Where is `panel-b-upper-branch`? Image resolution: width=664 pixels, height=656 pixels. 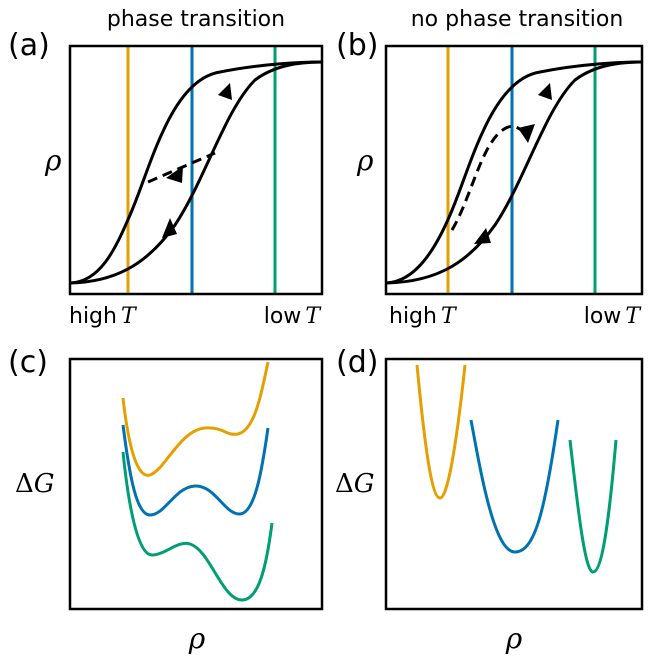 panel-b-upper-branch is located at coordinates (514, 172).